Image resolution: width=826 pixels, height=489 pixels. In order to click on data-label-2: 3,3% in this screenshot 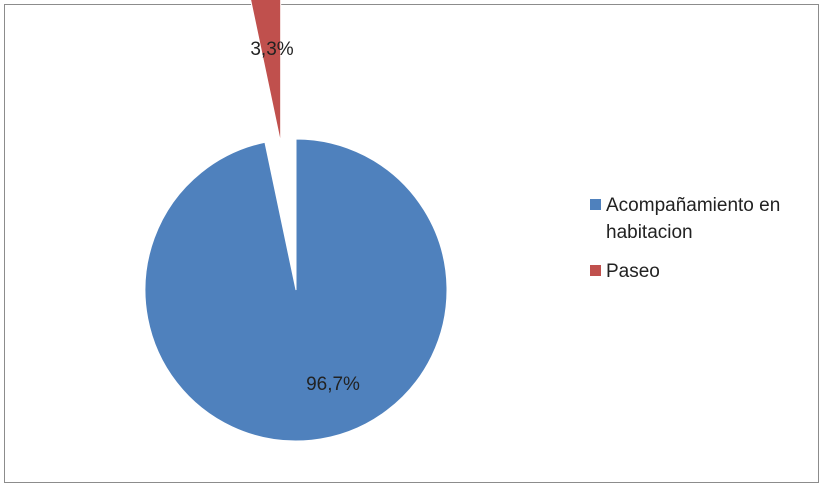, I will do `click(271, 49)`.